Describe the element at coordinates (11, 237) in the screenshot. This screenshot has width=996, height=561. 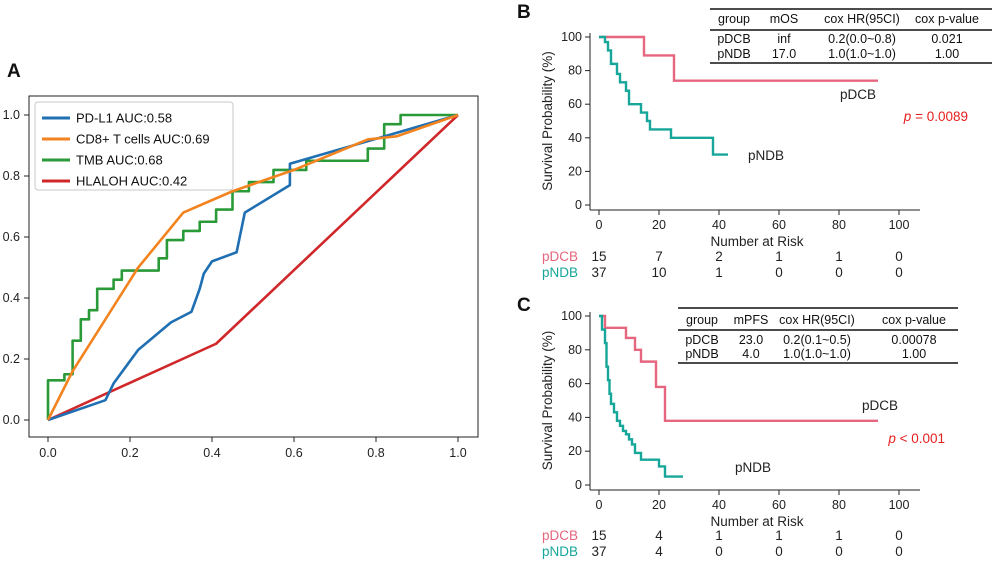
I see `y-tick-label: 0.6` at that location.